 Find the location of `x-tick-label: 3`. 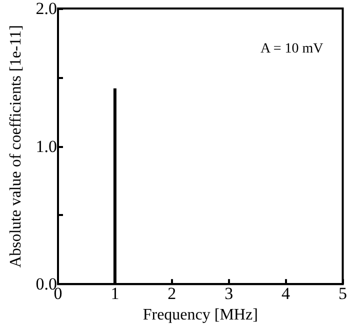

x-tick-label: 3 is located at coordinates (229, 294).